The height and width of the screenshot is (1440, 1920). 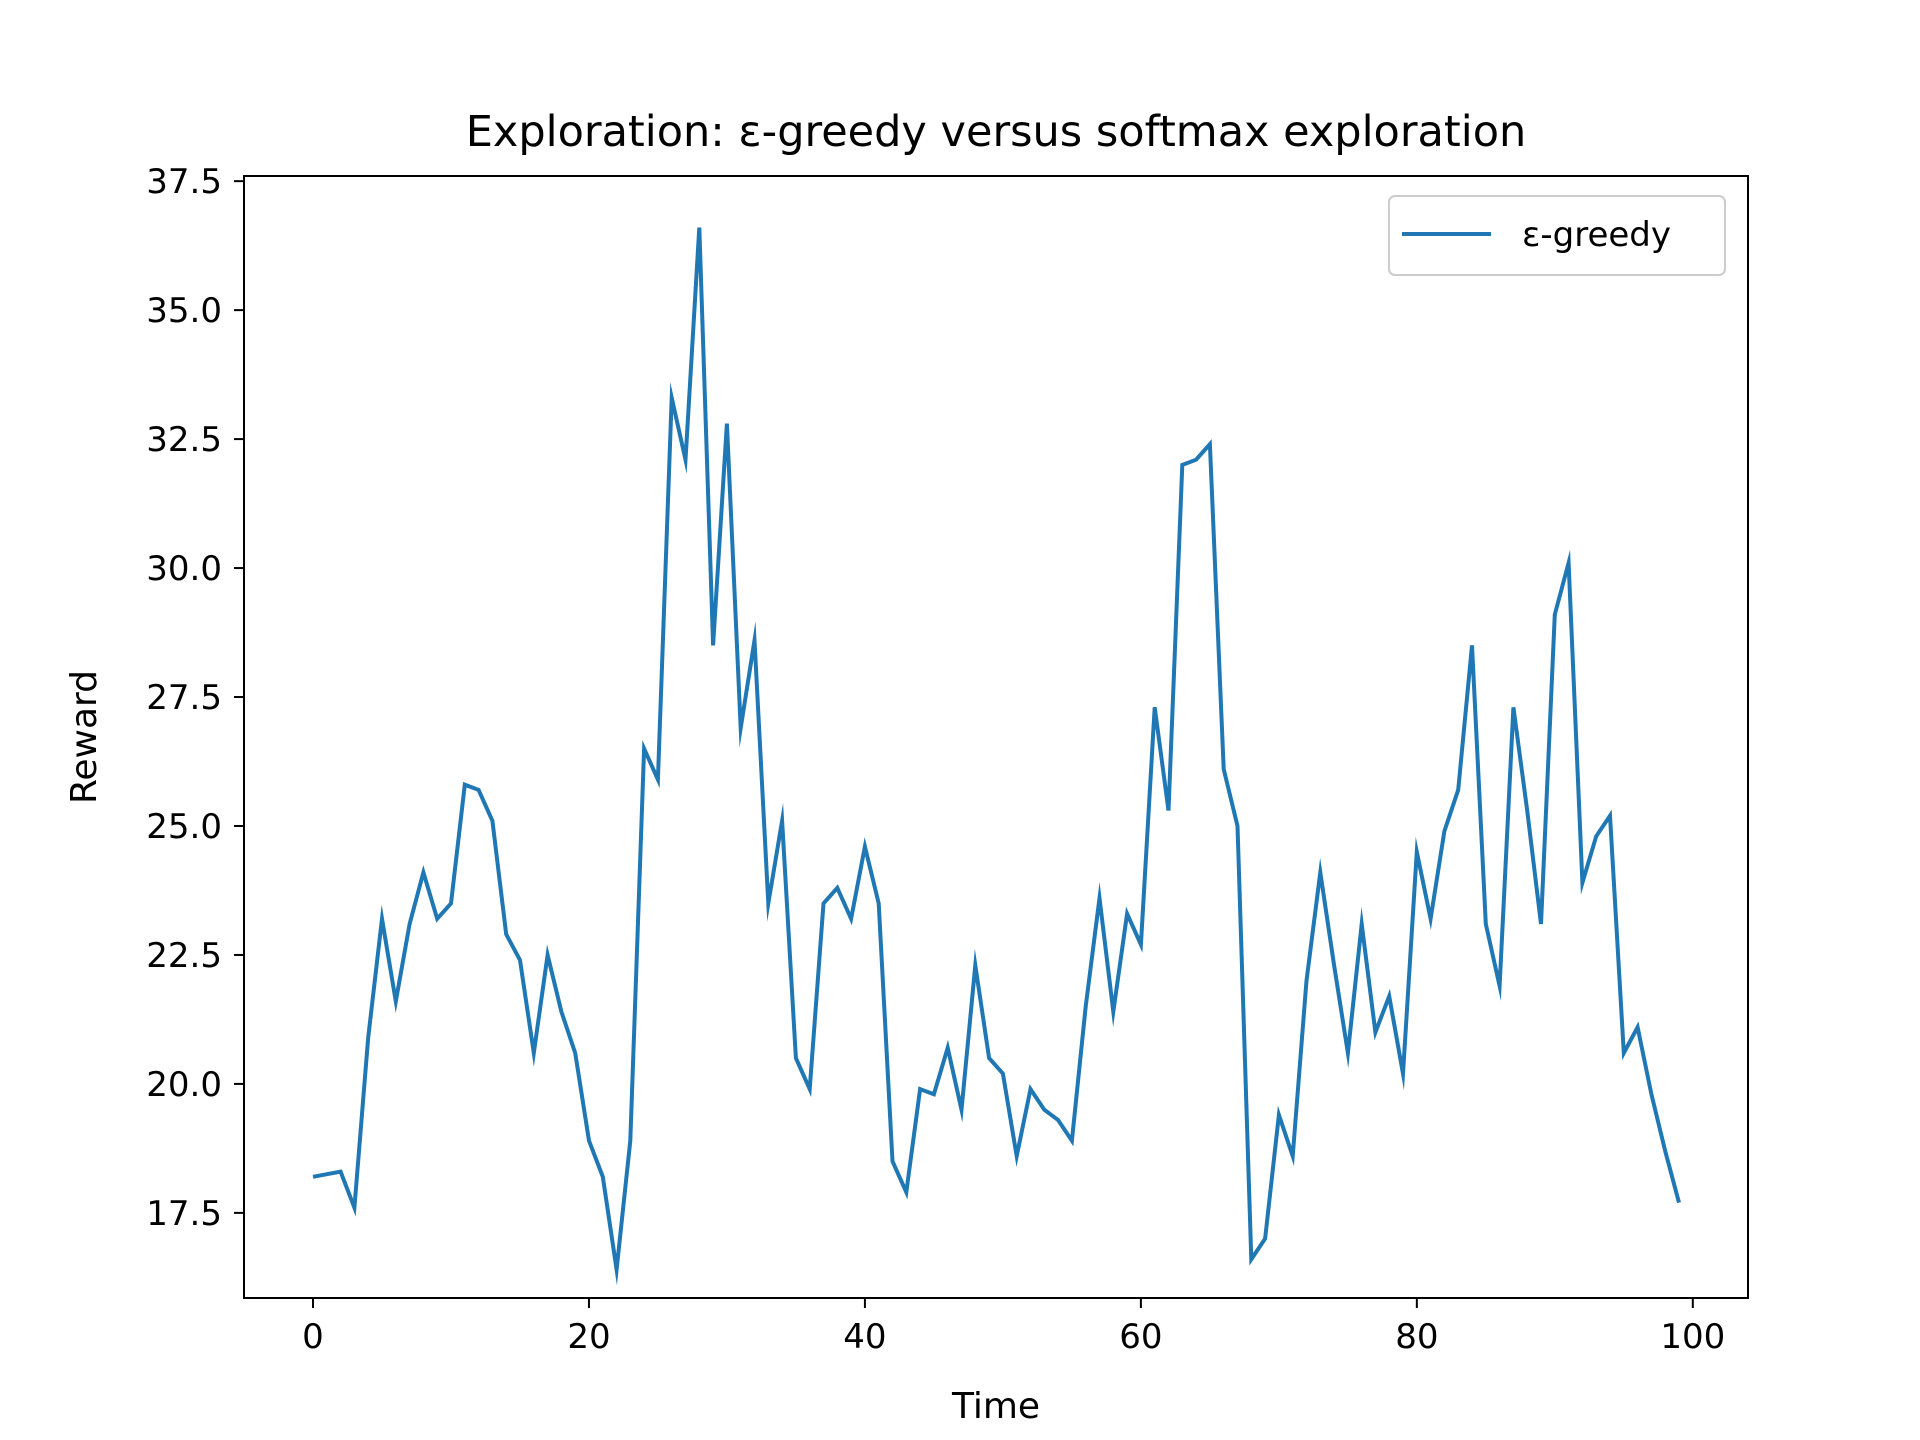 What do you see at coordinates (184, 440) in the screenshot?
I see `y-tick-label: 32.5` at bounding box center [184, 440].